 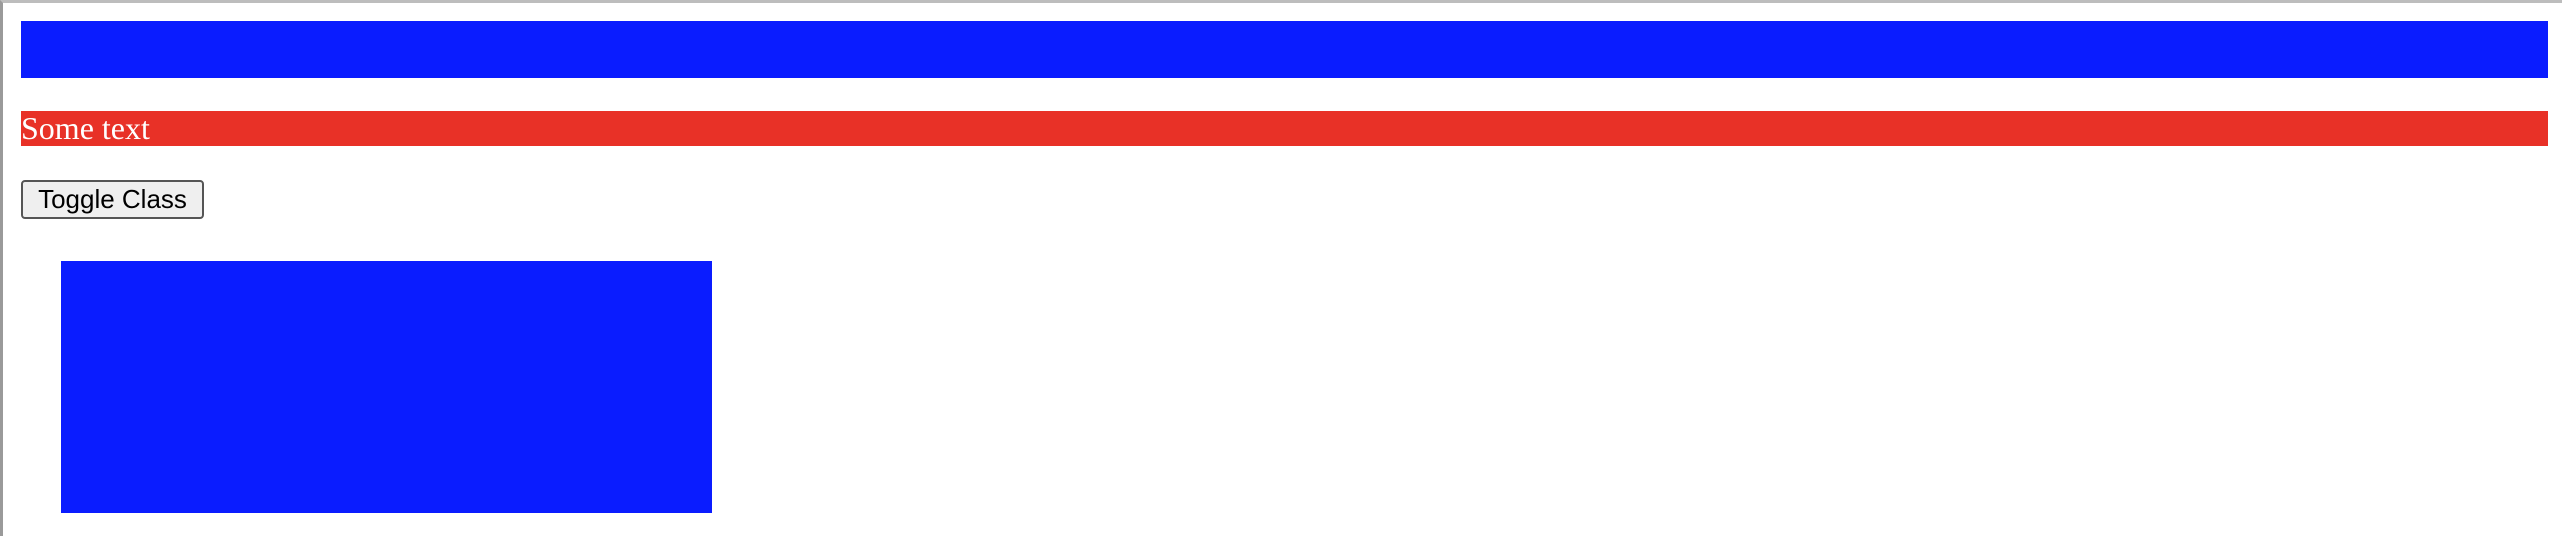 What do you see at coordinates (386, 387) in the screenshot?
I see `blue-box` at bounding box center [386, 387].